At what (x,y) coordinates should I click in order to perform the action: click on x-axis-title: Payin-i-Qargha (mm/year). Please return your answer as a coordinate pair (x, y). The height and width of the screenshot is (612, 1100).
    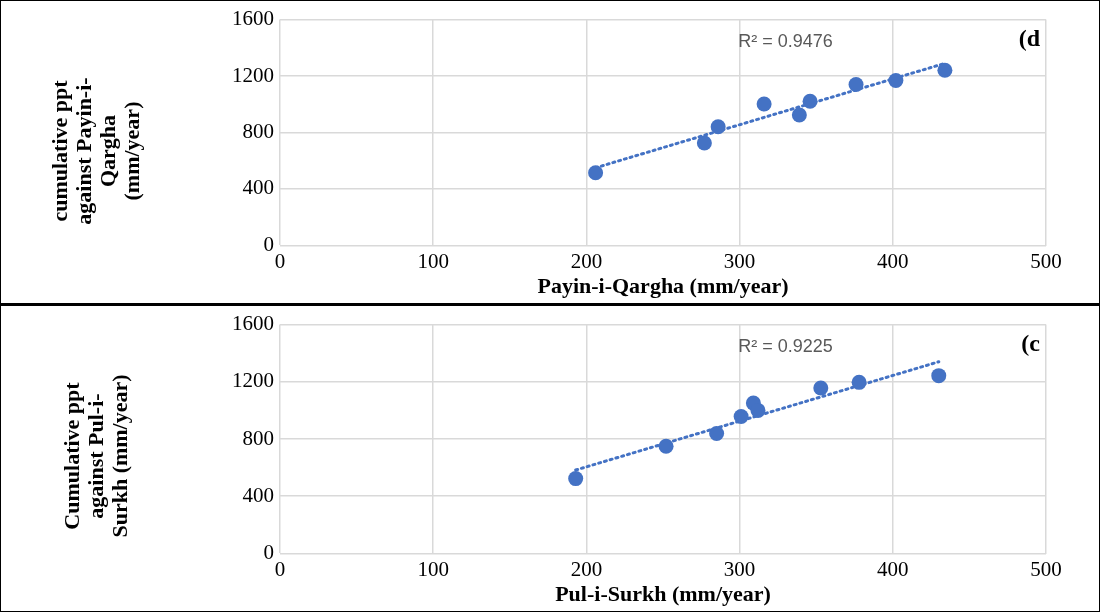
    Looking at the image, I should click on (663, 286).